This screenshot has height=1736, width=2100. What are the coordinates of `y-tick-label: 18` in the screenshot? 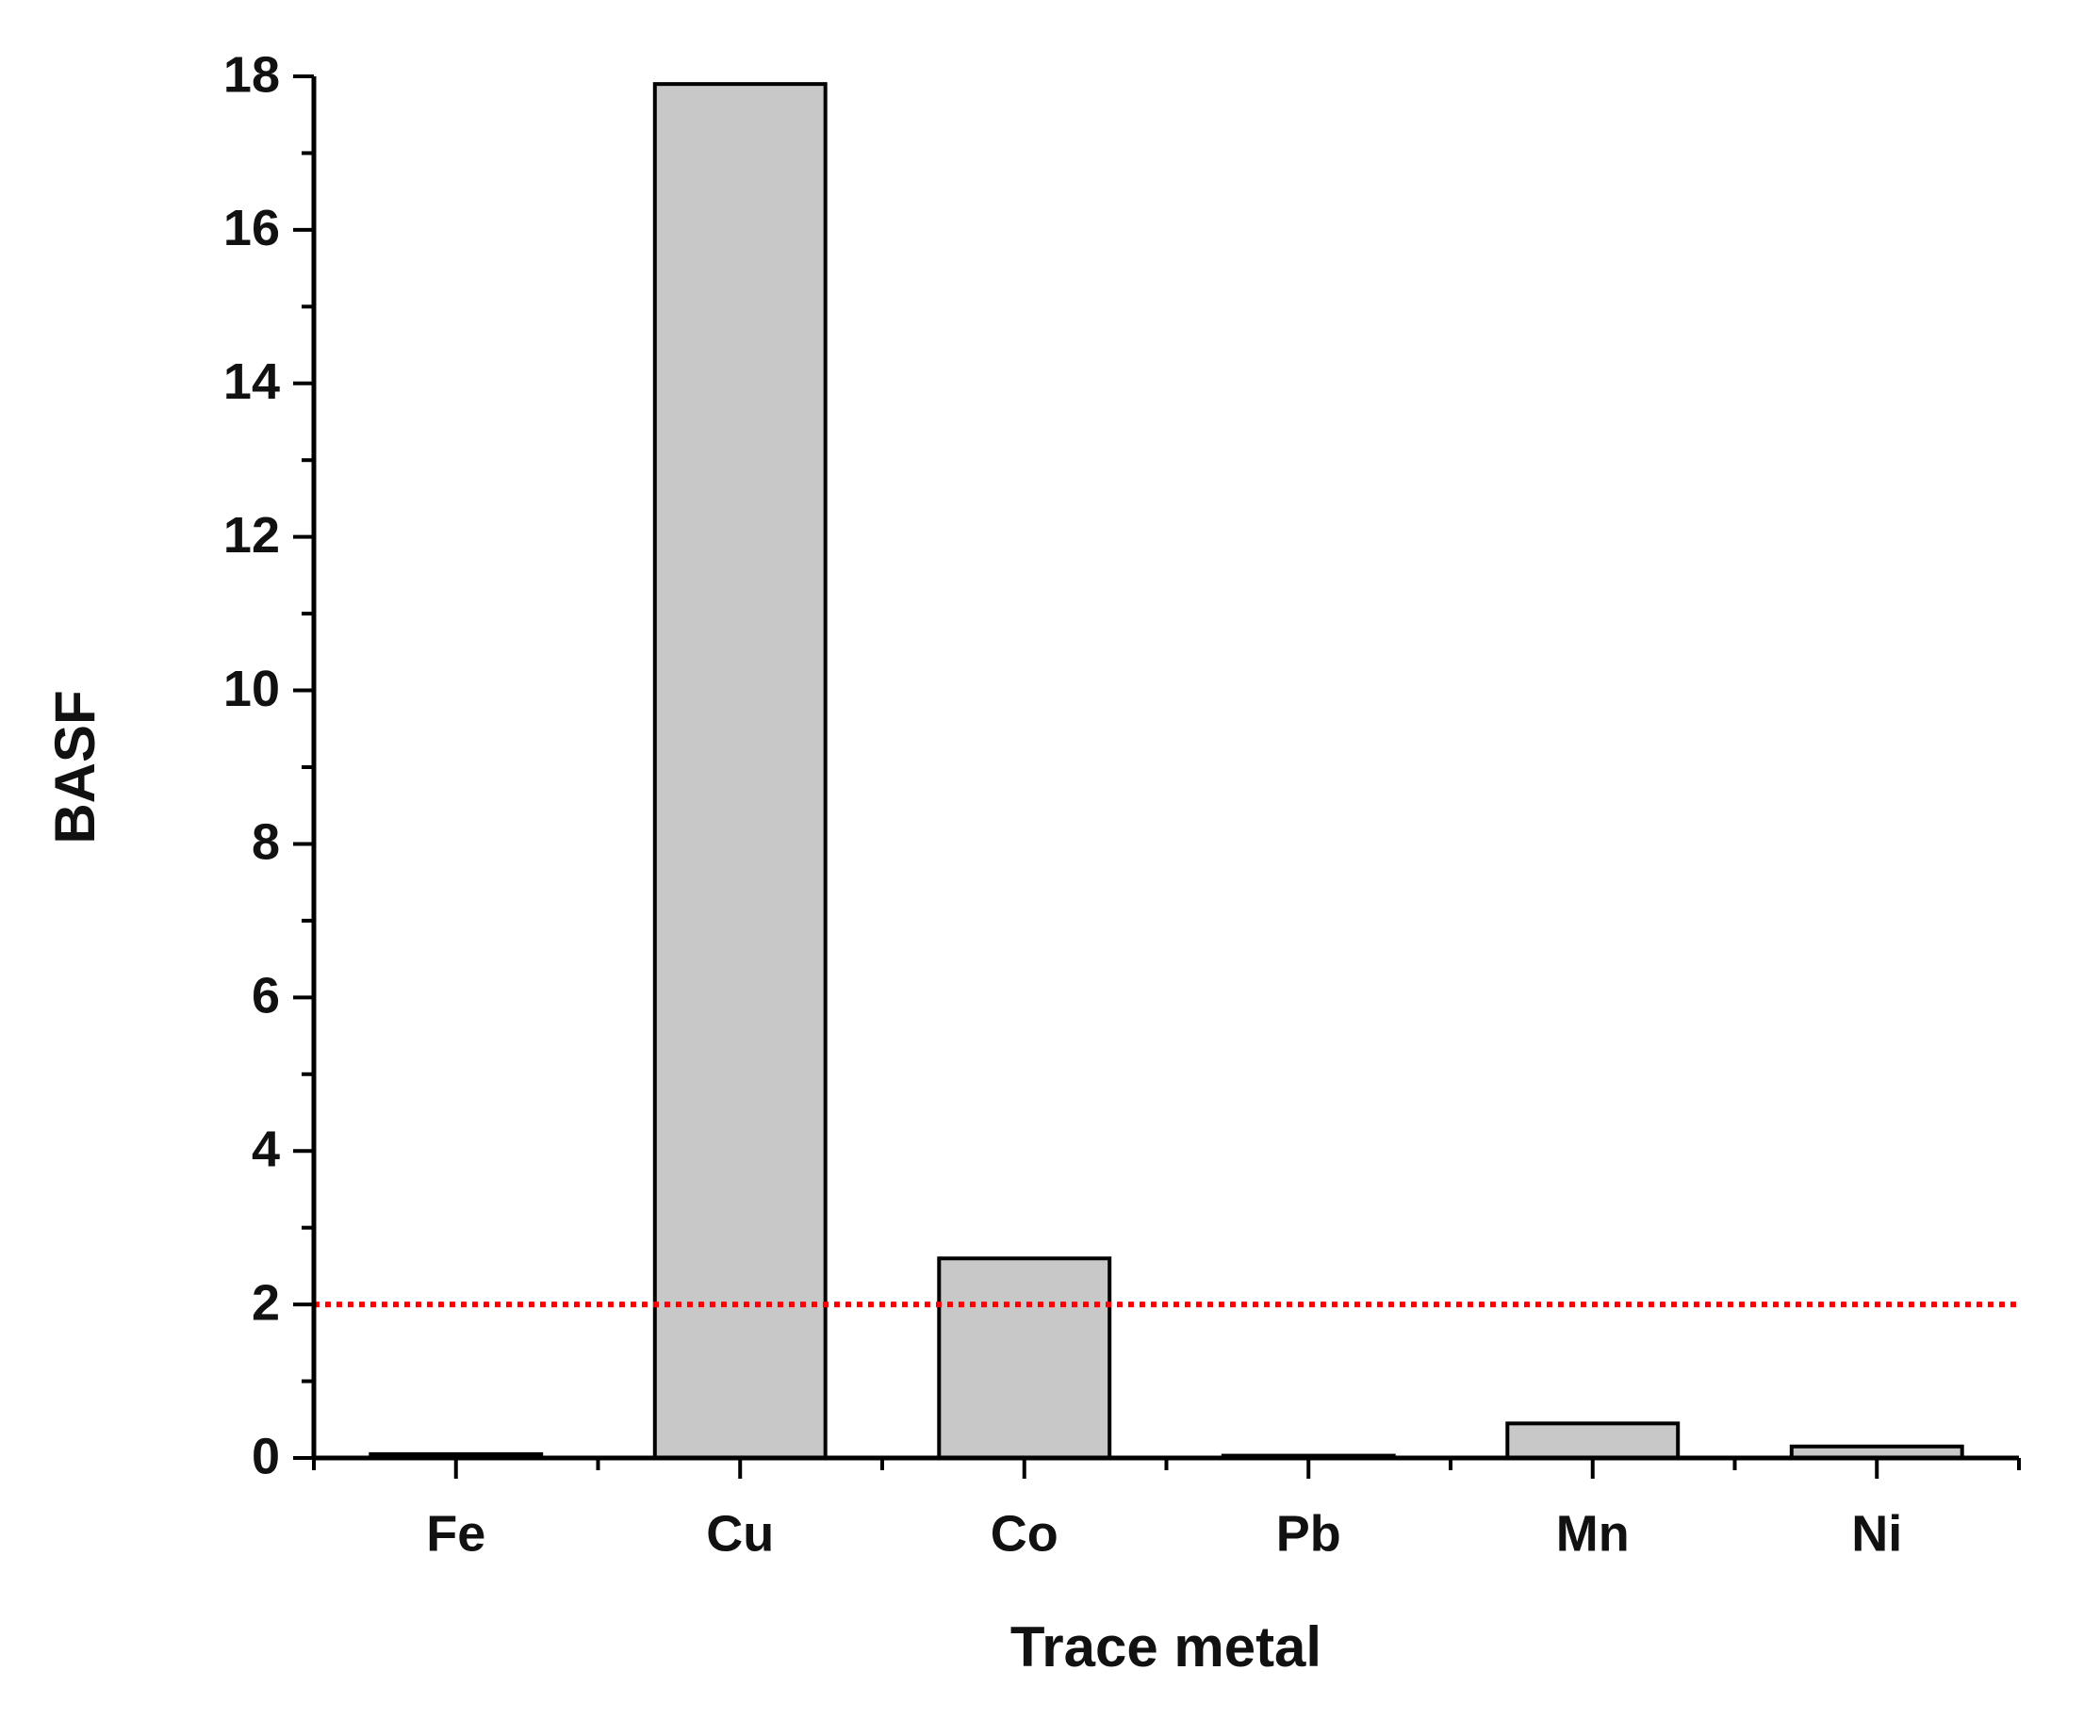 It's located at (251, 74).